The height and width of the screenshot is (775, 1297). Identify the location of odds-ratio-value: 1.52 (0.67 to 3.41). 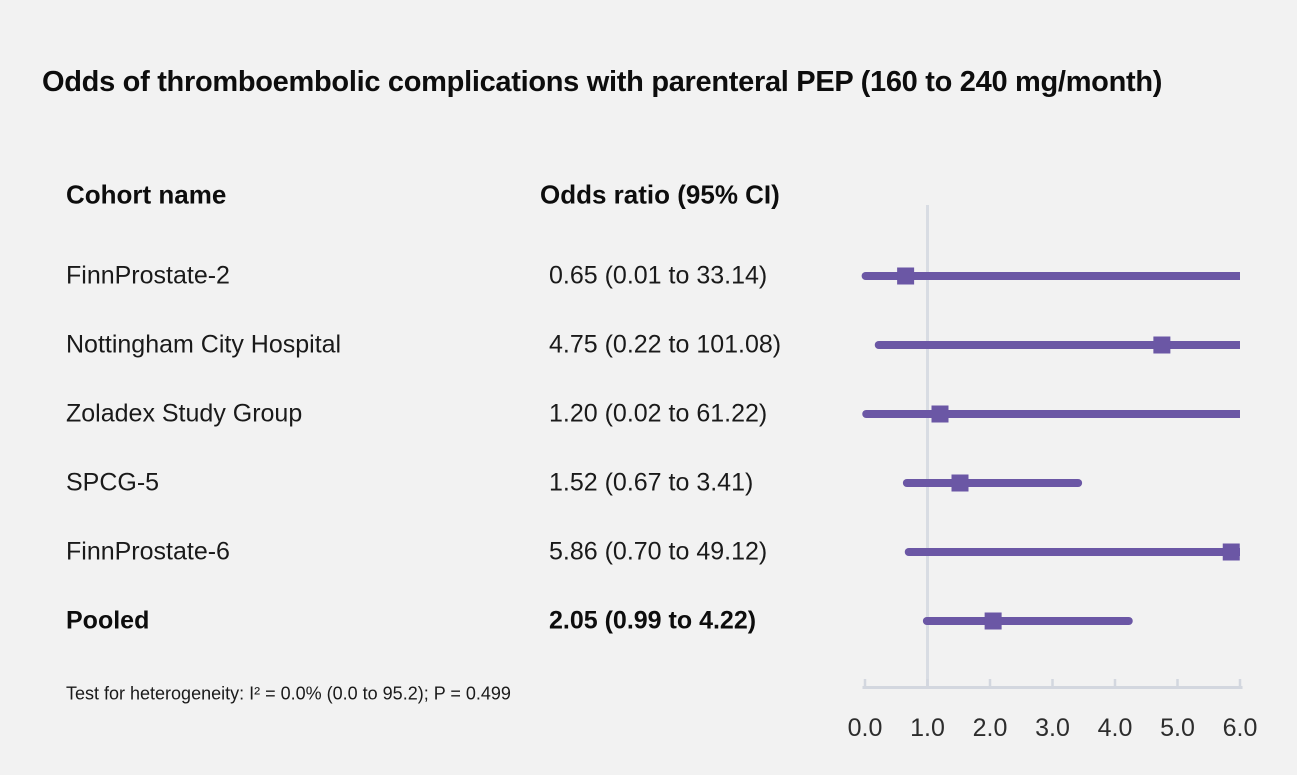
(651, 482).